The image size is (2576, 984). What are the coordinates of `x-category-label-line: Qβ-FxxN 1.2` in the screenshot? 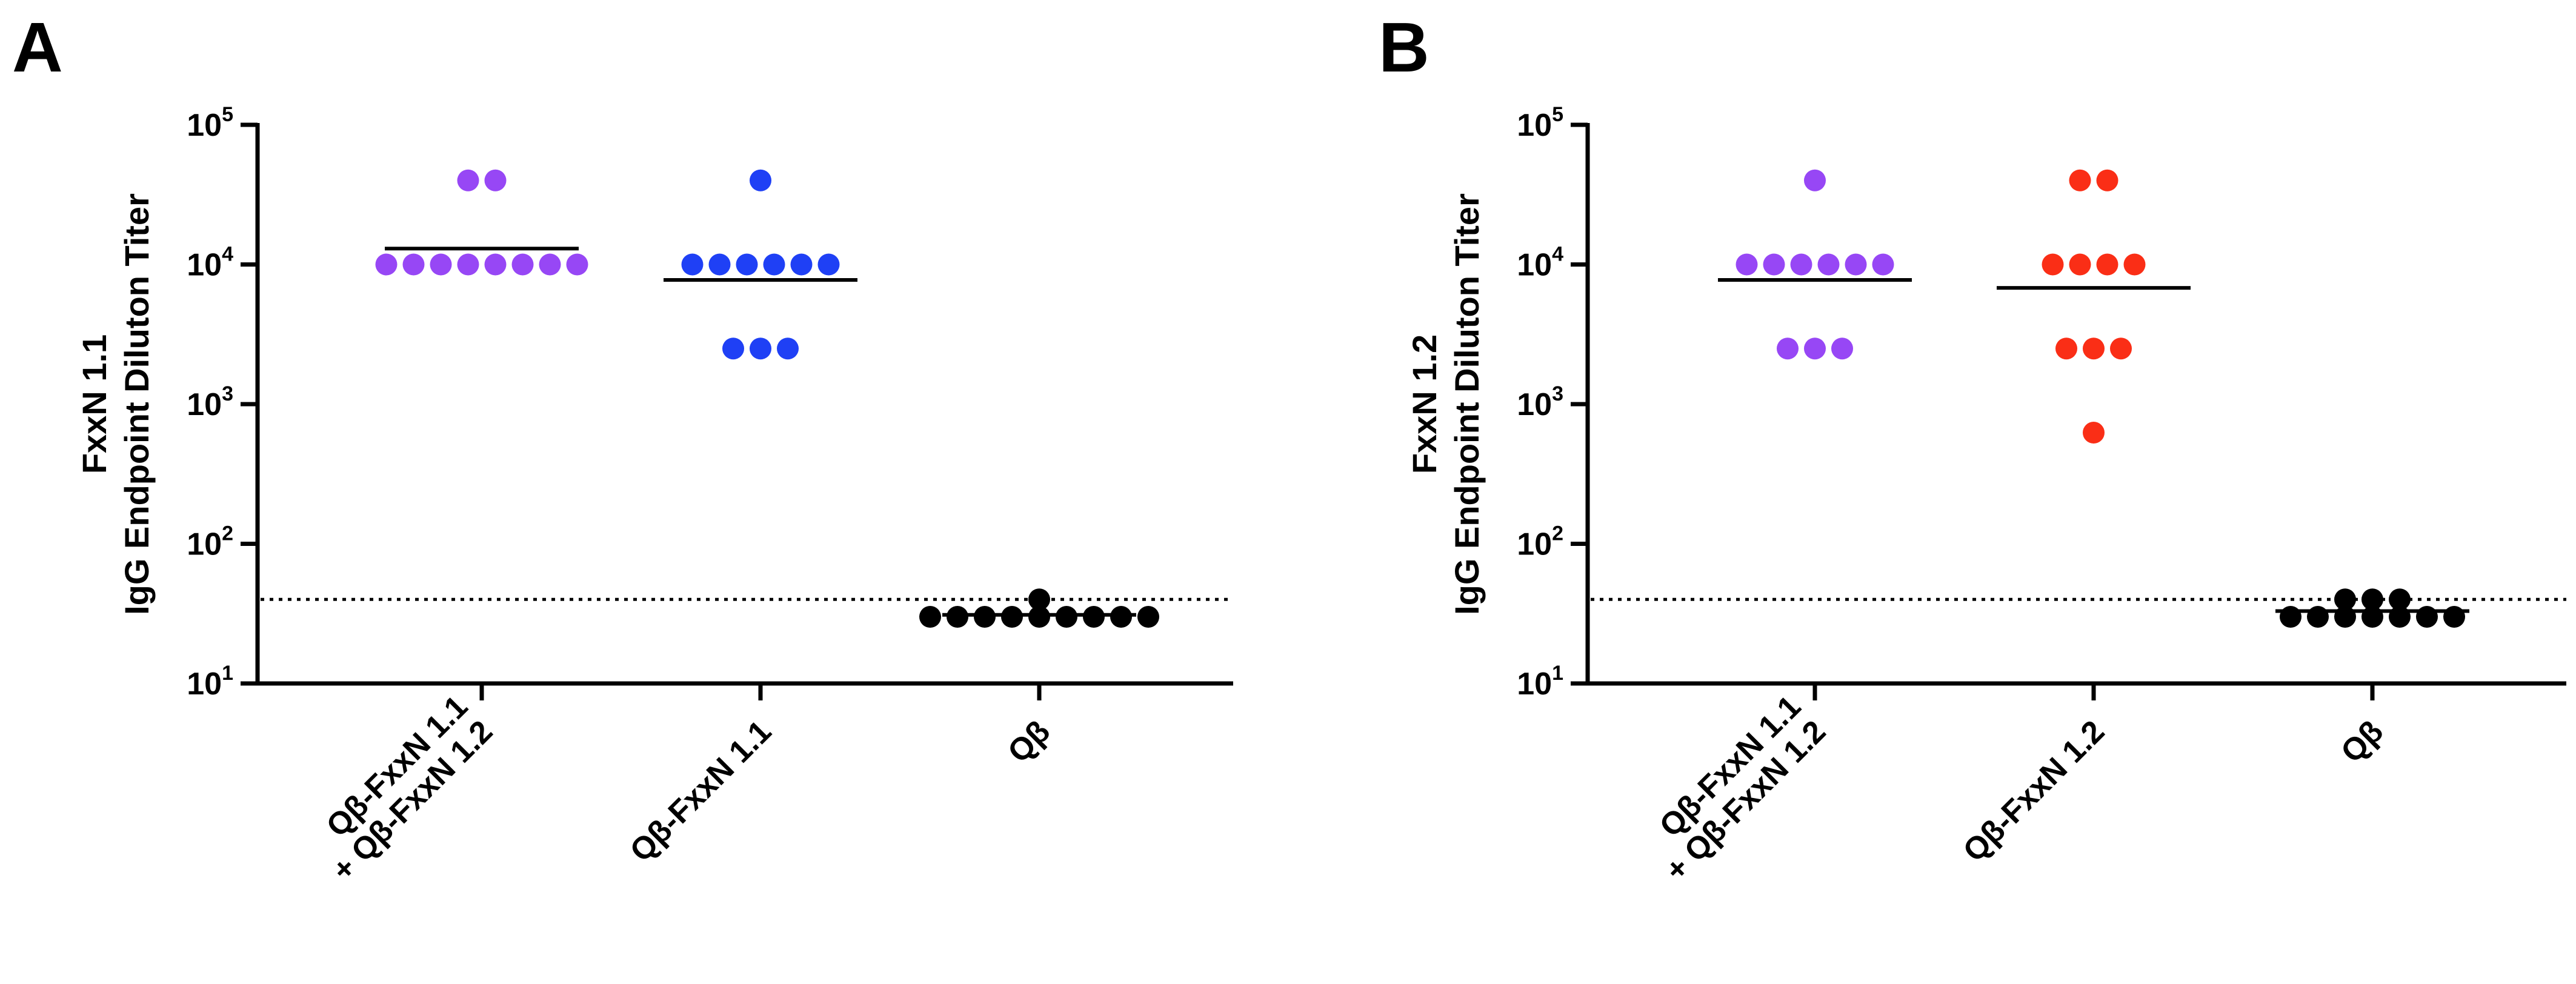 It's located at (2034, 791).